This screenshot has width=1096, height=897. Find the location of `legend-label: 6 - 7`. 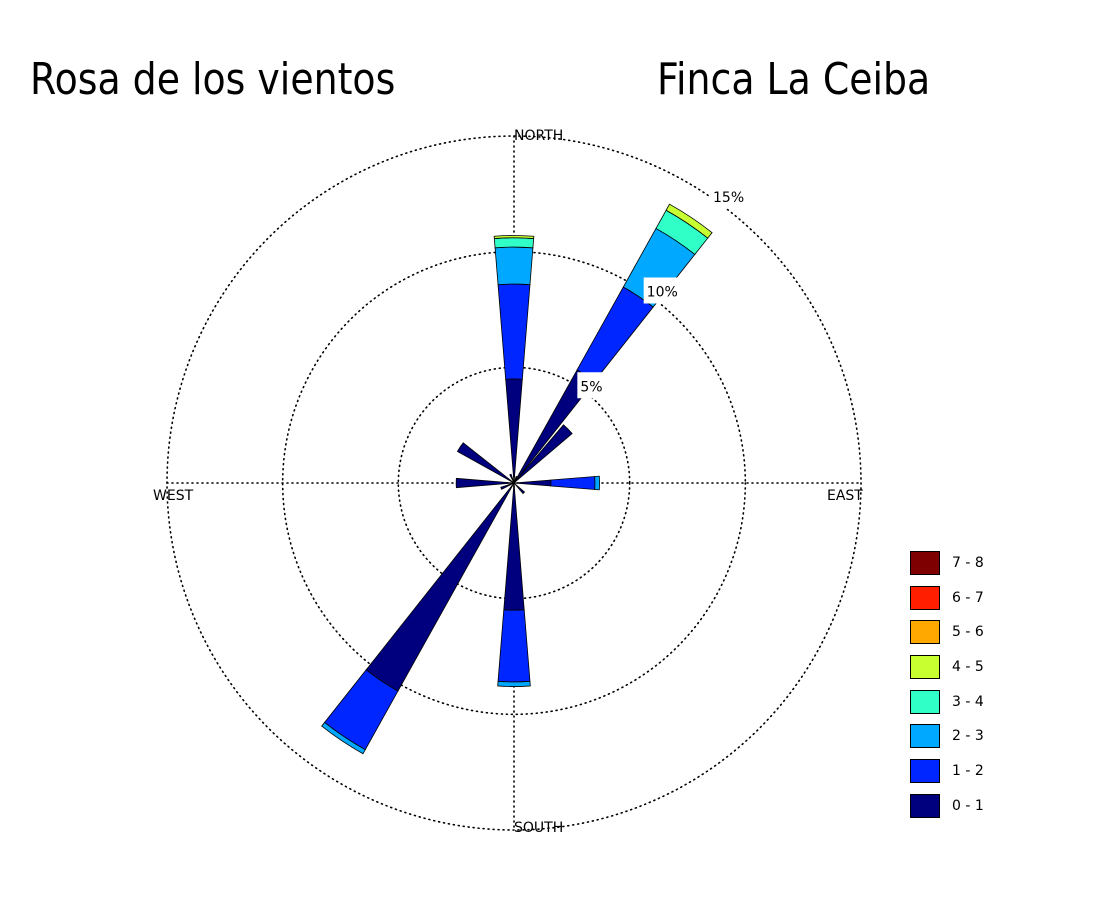

legend-label: 6 - 7 is located at coordinates (968, 597).